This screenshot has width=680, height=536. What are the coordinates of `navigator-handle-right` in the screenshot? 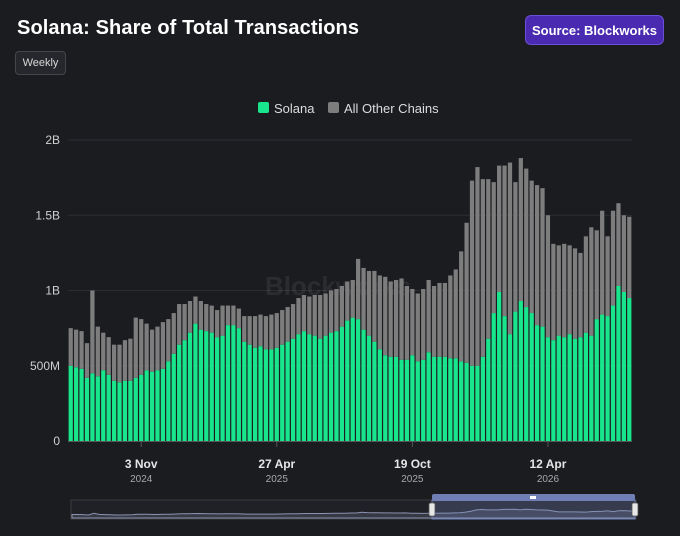 It's located at (635, 509).